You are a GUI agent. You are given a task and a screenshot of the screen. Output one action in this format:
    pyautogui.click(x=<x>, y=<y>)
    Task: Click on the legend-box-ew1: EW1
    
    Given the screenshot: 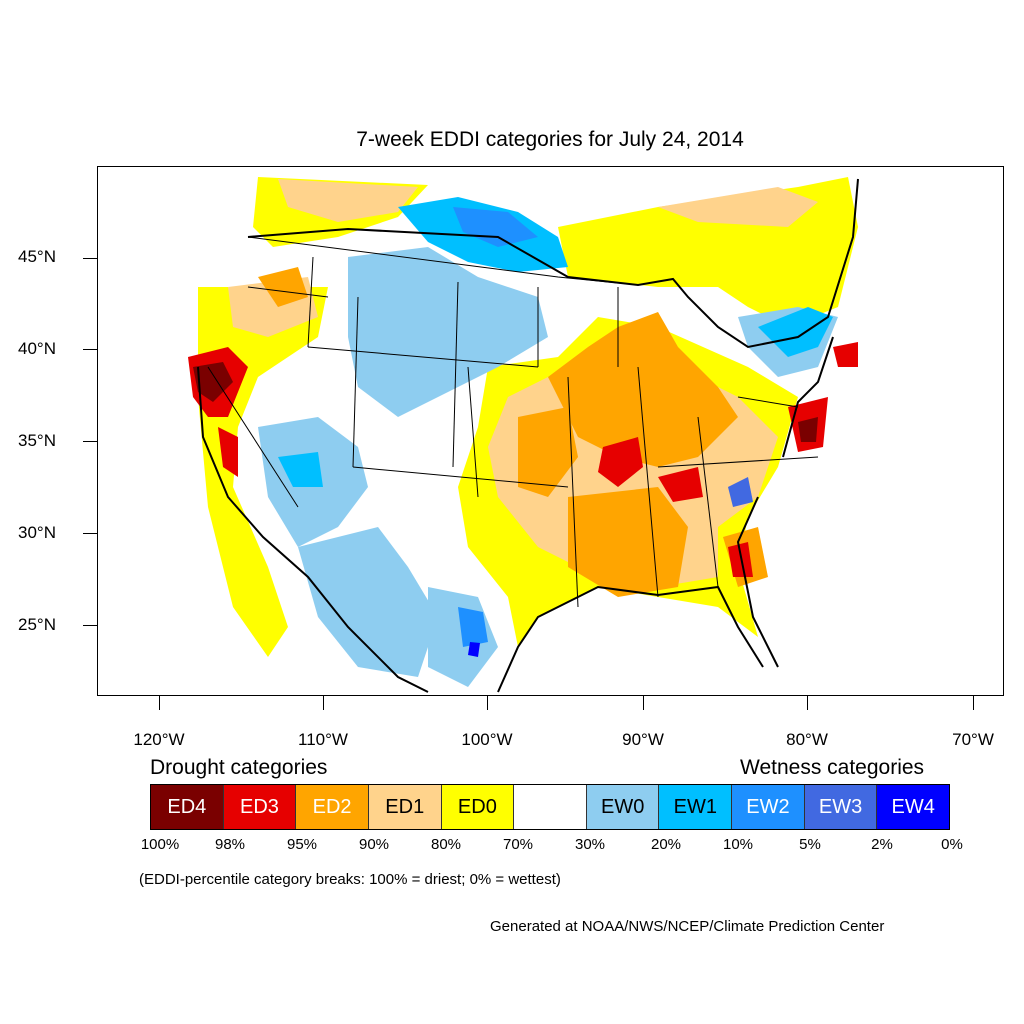 What is the action you would take?
    pyautogui.click(x=696, y=807)
    